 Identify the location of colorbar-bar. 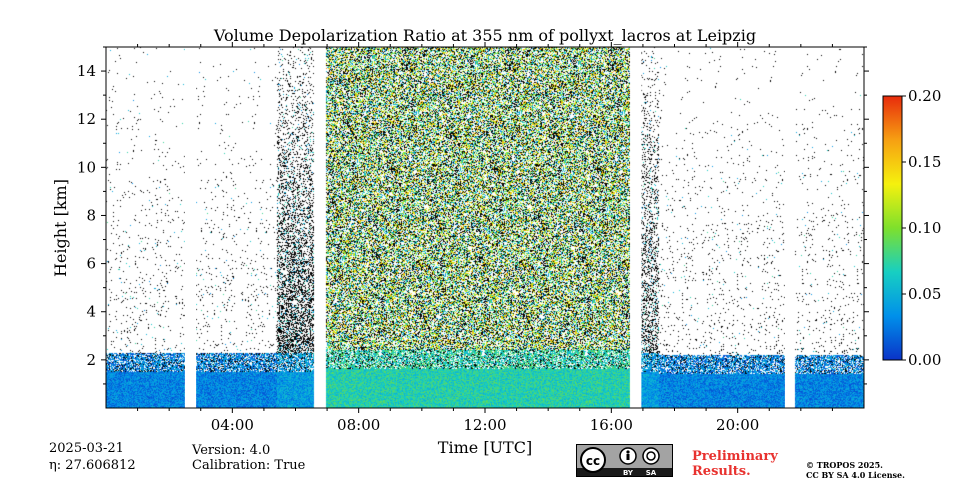
(892, 228).